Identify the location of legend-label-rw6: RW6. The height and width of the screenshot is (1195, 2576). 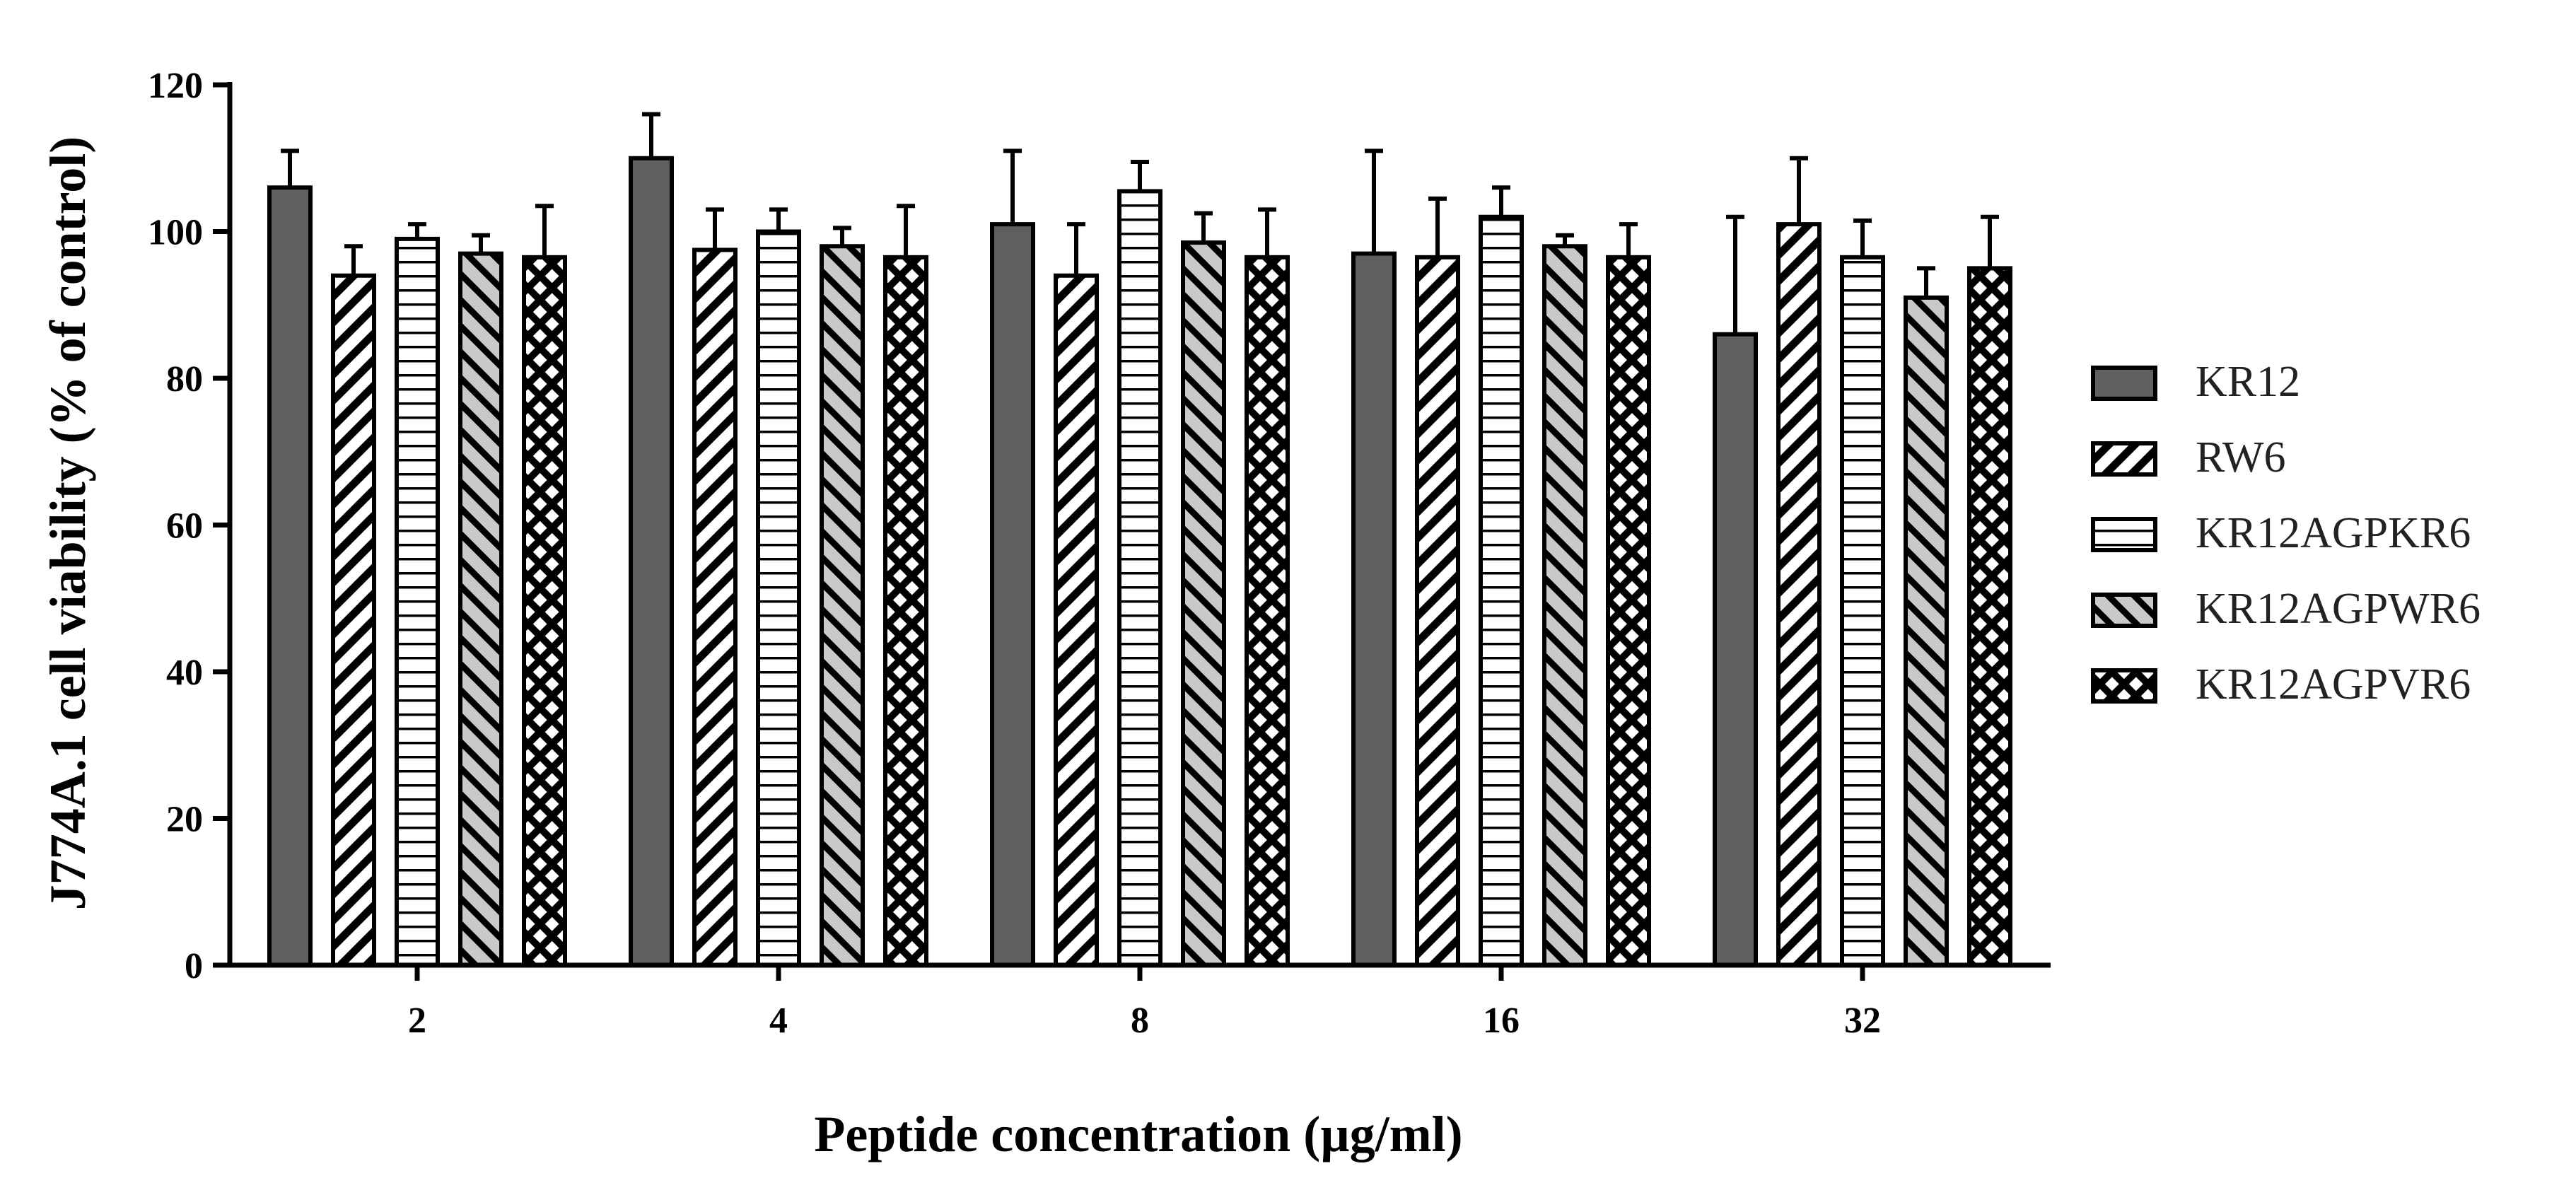
(2240, 457).